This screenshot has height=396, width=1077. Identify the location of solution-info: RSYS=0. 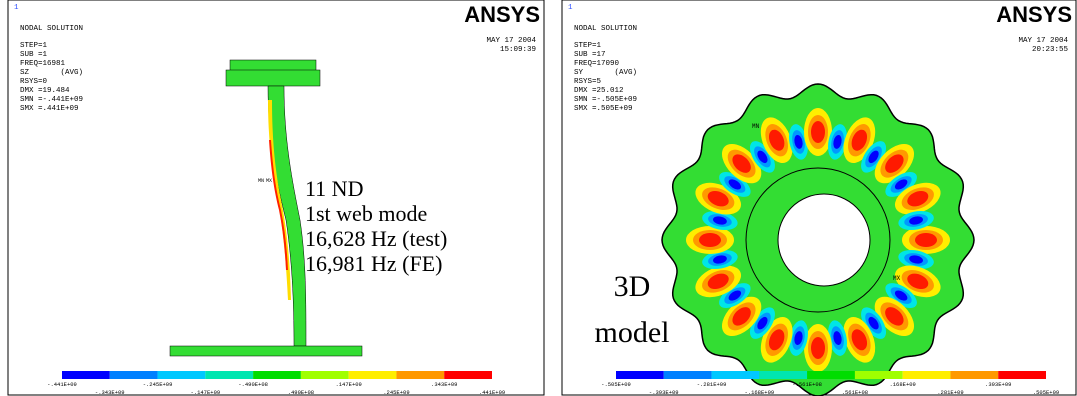
(34, 82).